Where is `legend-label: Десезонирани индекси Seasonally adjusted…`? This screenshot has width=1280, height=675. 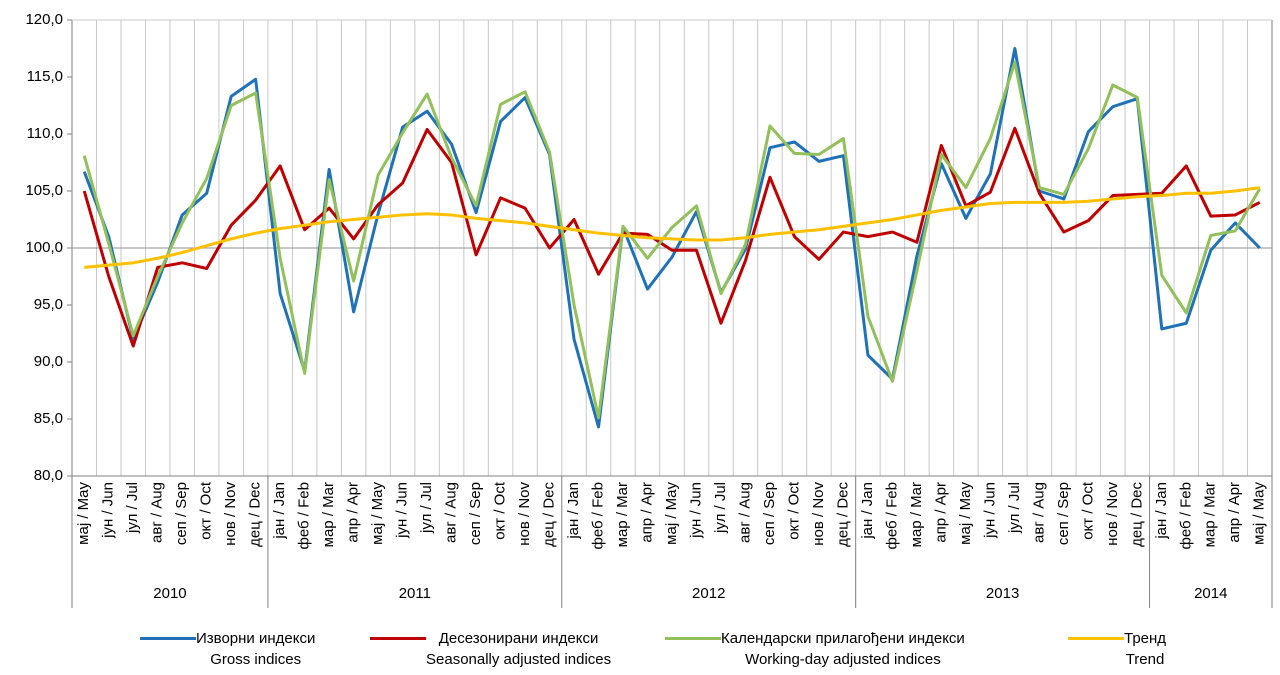
legend-label: Десезонирани индекси Seasonally adjusted… is located at coordinates (519, 649).